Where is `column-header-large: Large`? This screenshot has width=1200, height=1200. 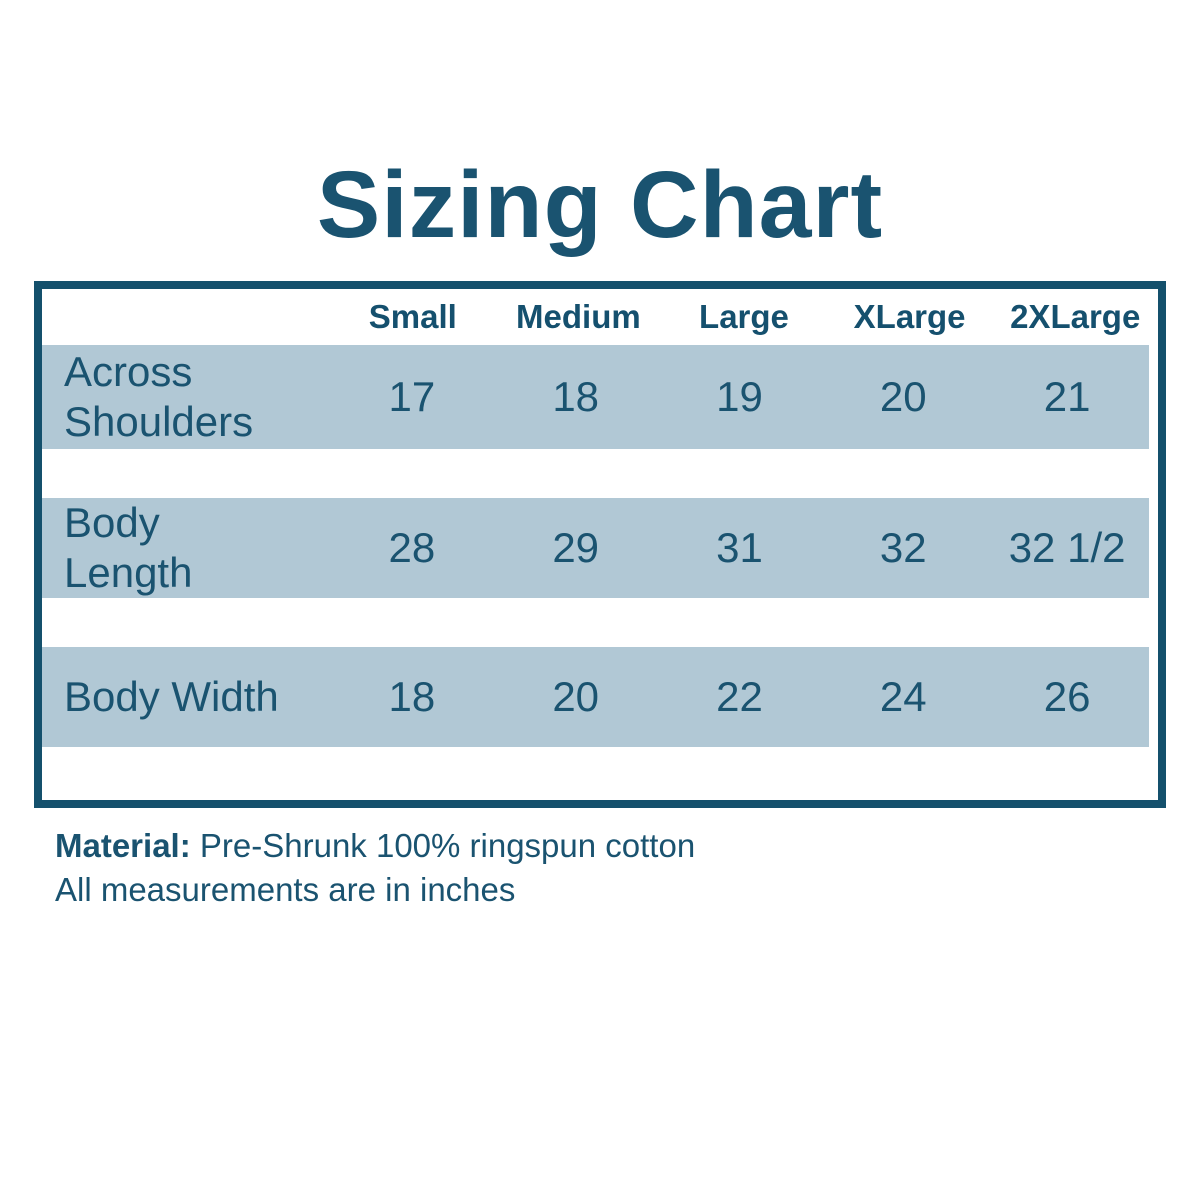 column-header-large: Large is located at coordinates (744, 316).